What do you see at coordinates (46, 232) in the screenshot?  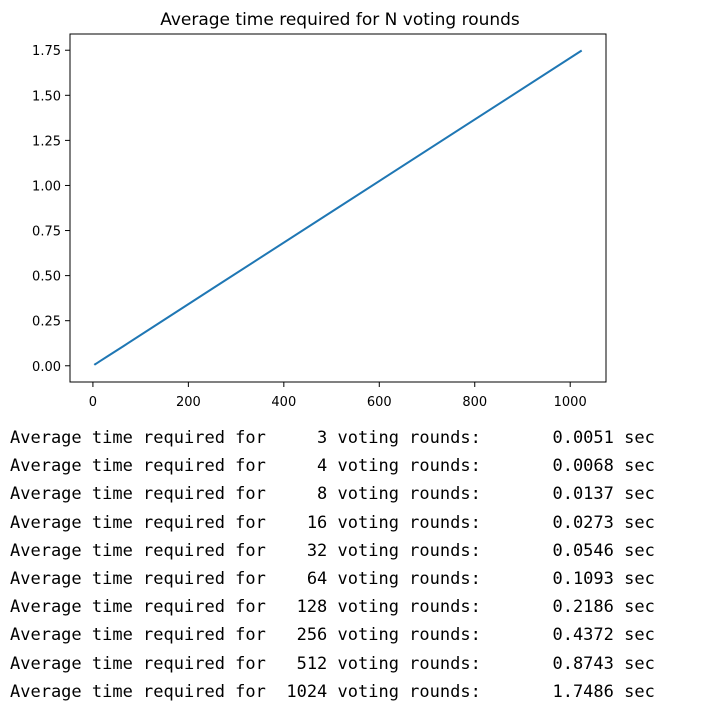 I see `y-tick-label: 0.75` at bounding box center [46, 232].